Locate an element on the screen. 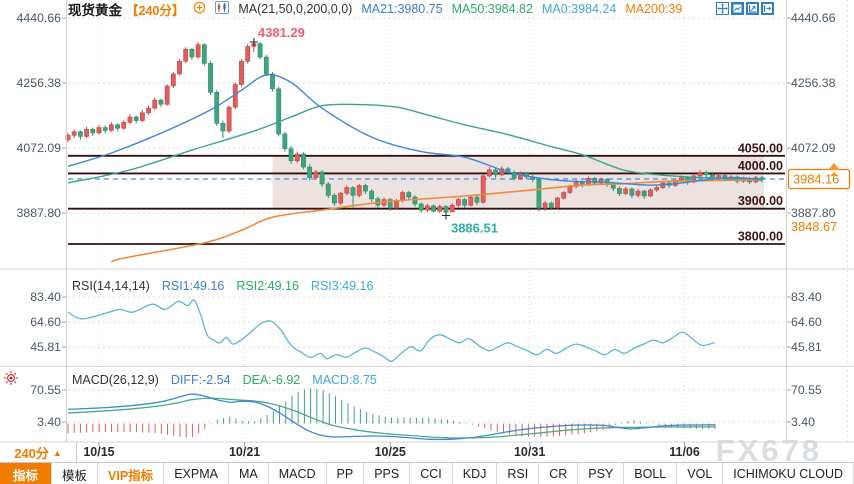  rsi1-value: RSI1:49.16 is located at coordinates (193, 286).